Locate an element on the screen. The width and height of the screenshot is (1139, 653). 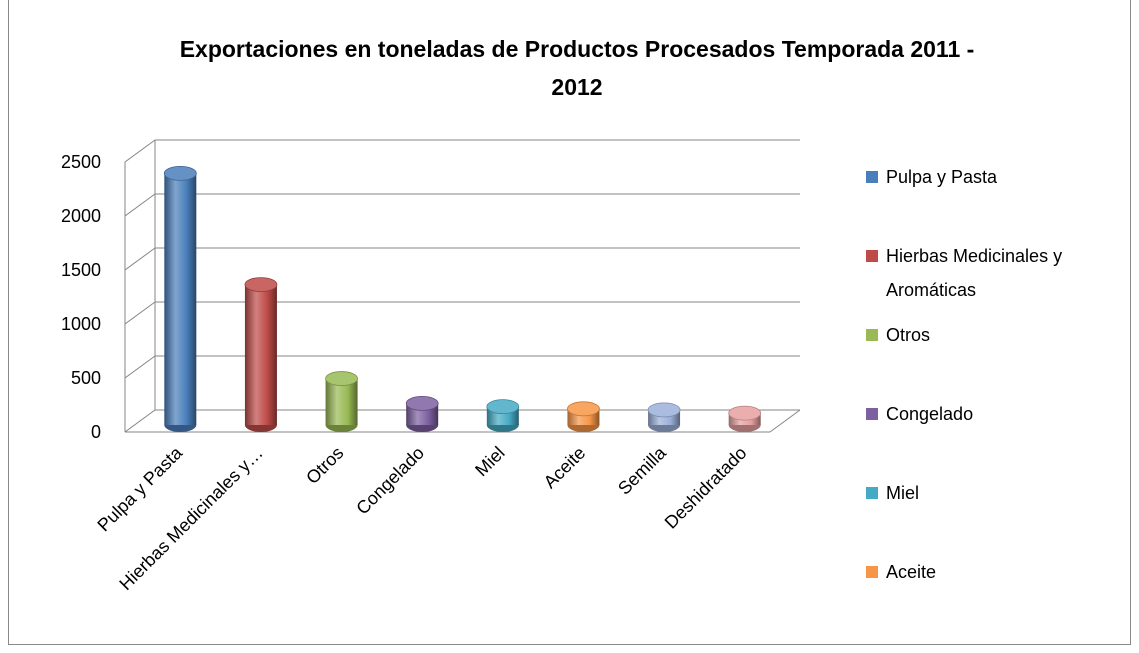
legend-label: Congelado is located at coordinates (930, 414).